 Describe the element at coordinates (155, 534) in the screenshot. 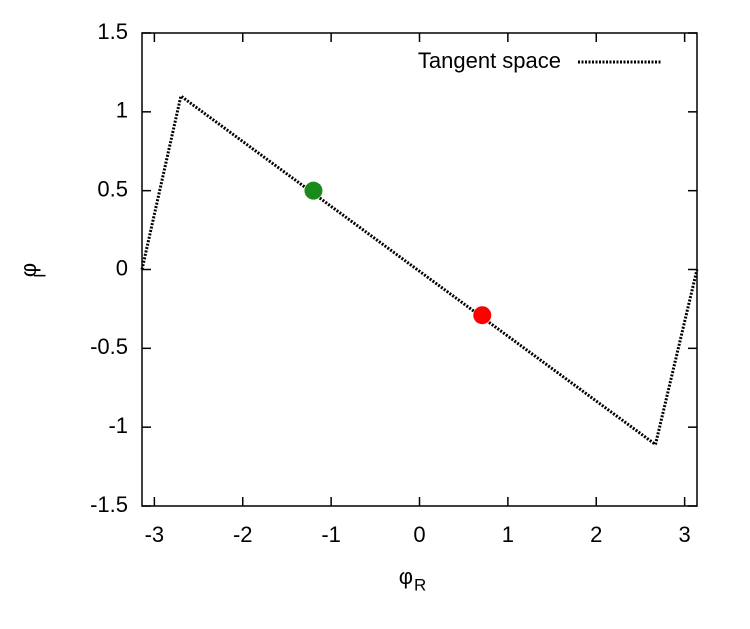

I see `x-tick-label: -3` at that location.